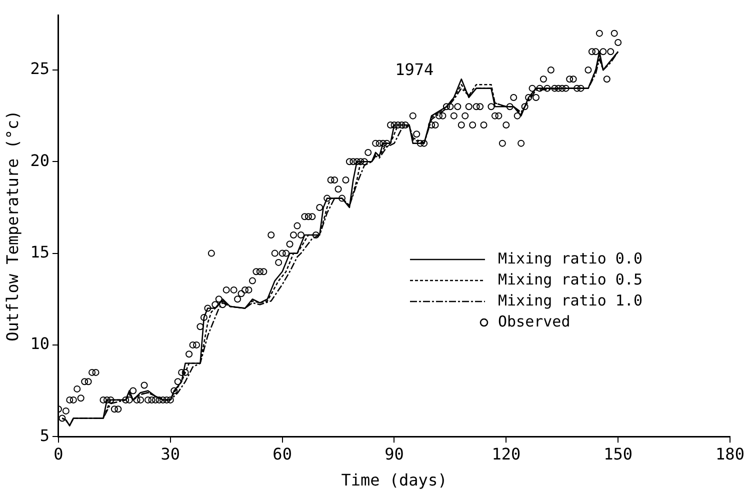  What do you see at coordinates (40, 252) in the screenshot?
I see `y-tick-label: 15` at bounding box center [40, 252].